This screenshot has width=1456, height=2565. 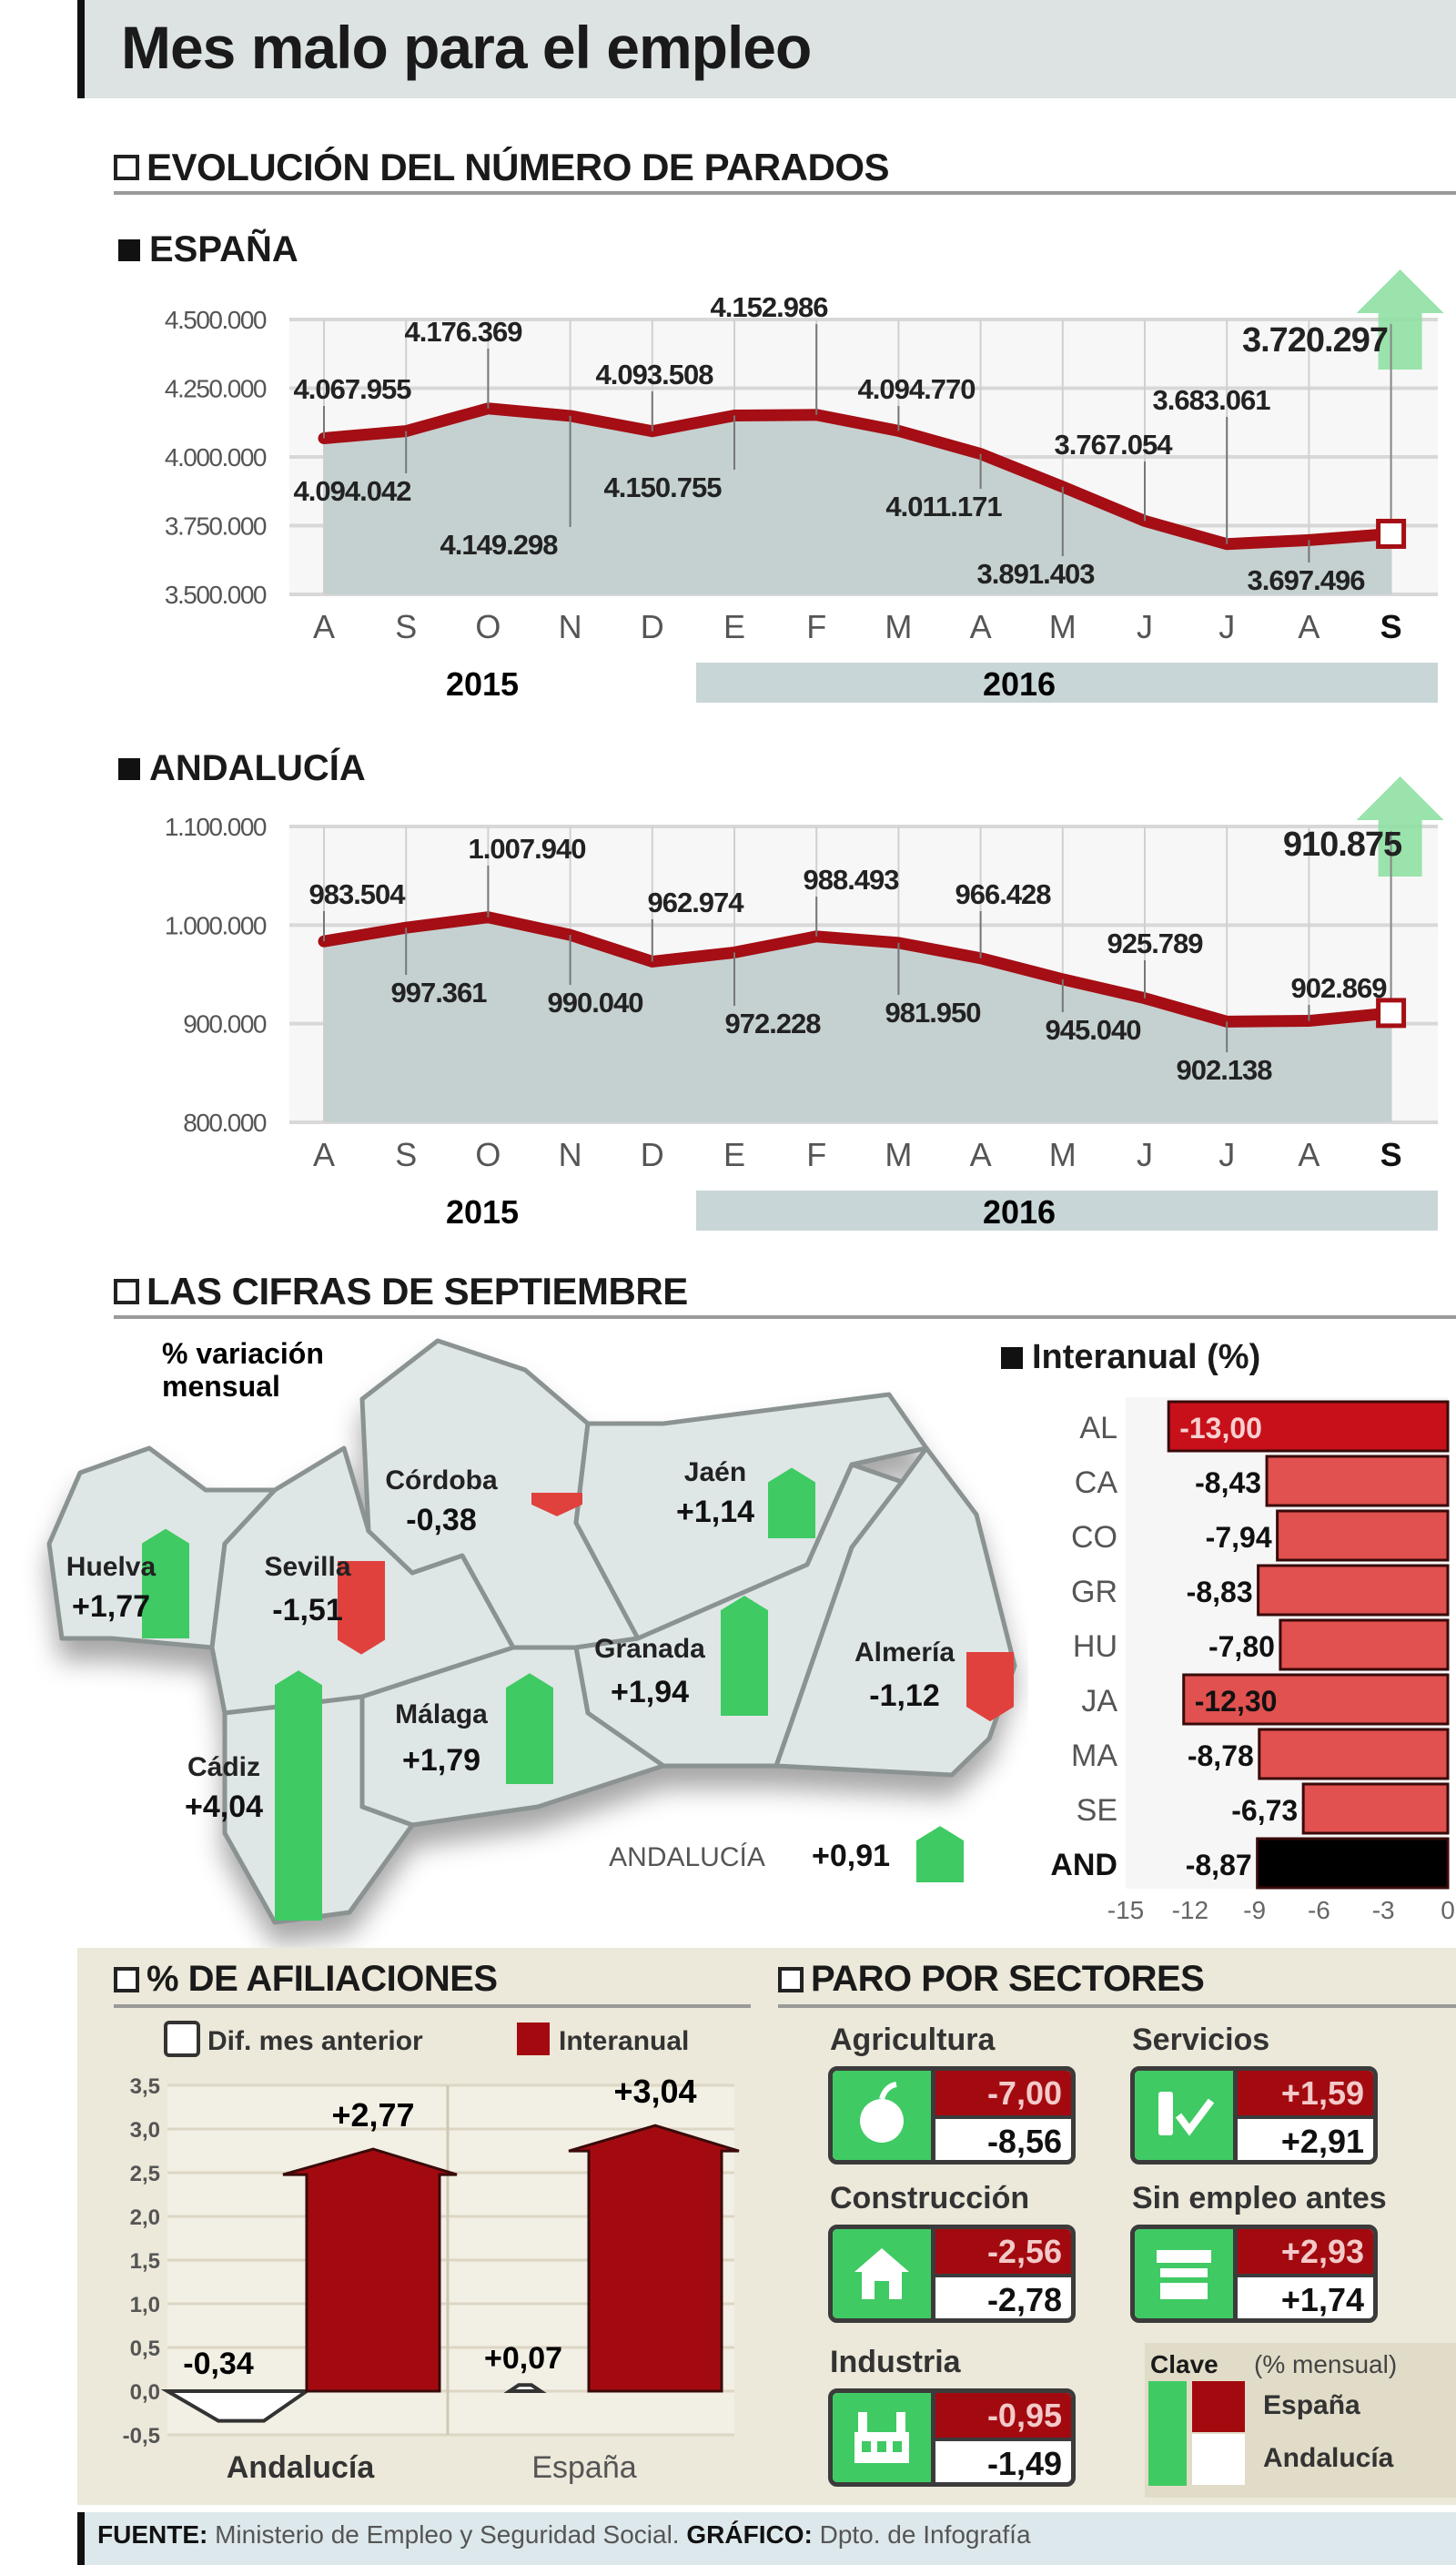 I want to click on factory-icon, so click(x=882, y=2437).